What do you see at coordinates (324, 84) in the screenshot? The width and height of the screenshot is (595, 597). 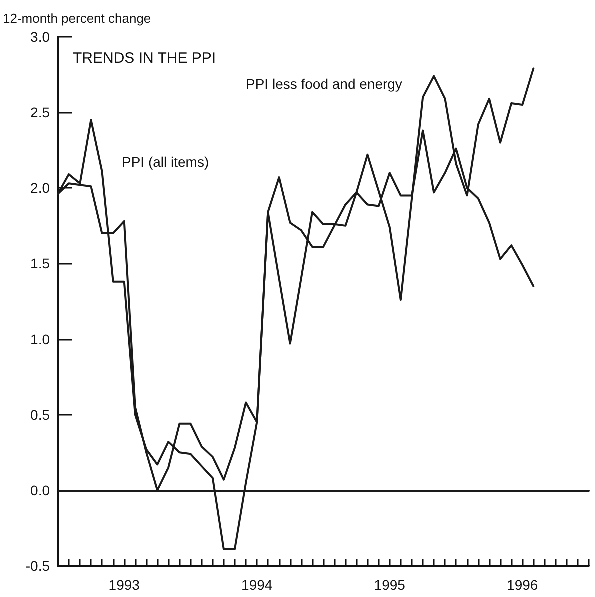 I see `annotation: PPI less food and energy` at bounding box center [324, 84].